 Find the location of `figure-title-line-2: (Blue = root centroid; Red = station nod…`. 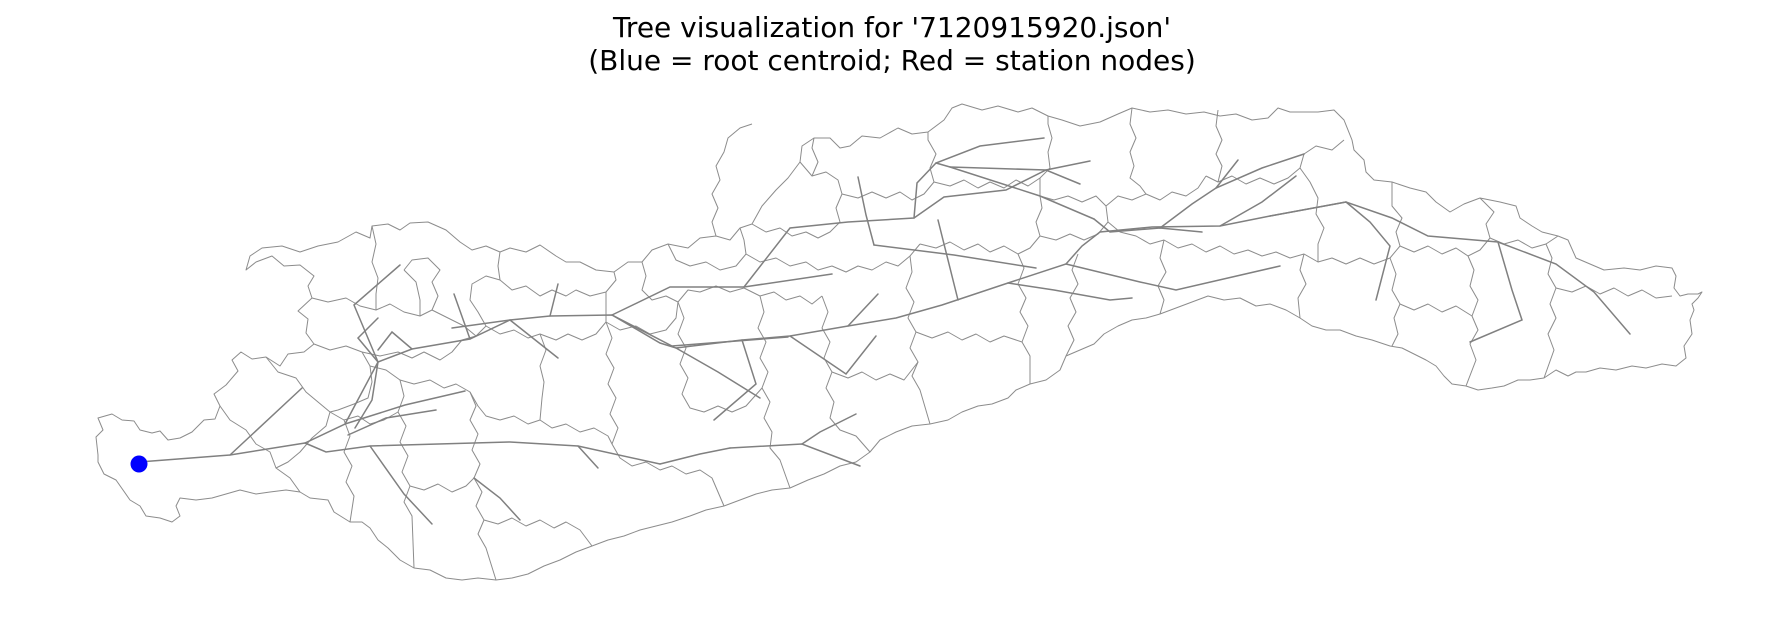

figure-title-line-2: (Blue = root centroid; Red = station nod… is located at coordinates (892, 60).